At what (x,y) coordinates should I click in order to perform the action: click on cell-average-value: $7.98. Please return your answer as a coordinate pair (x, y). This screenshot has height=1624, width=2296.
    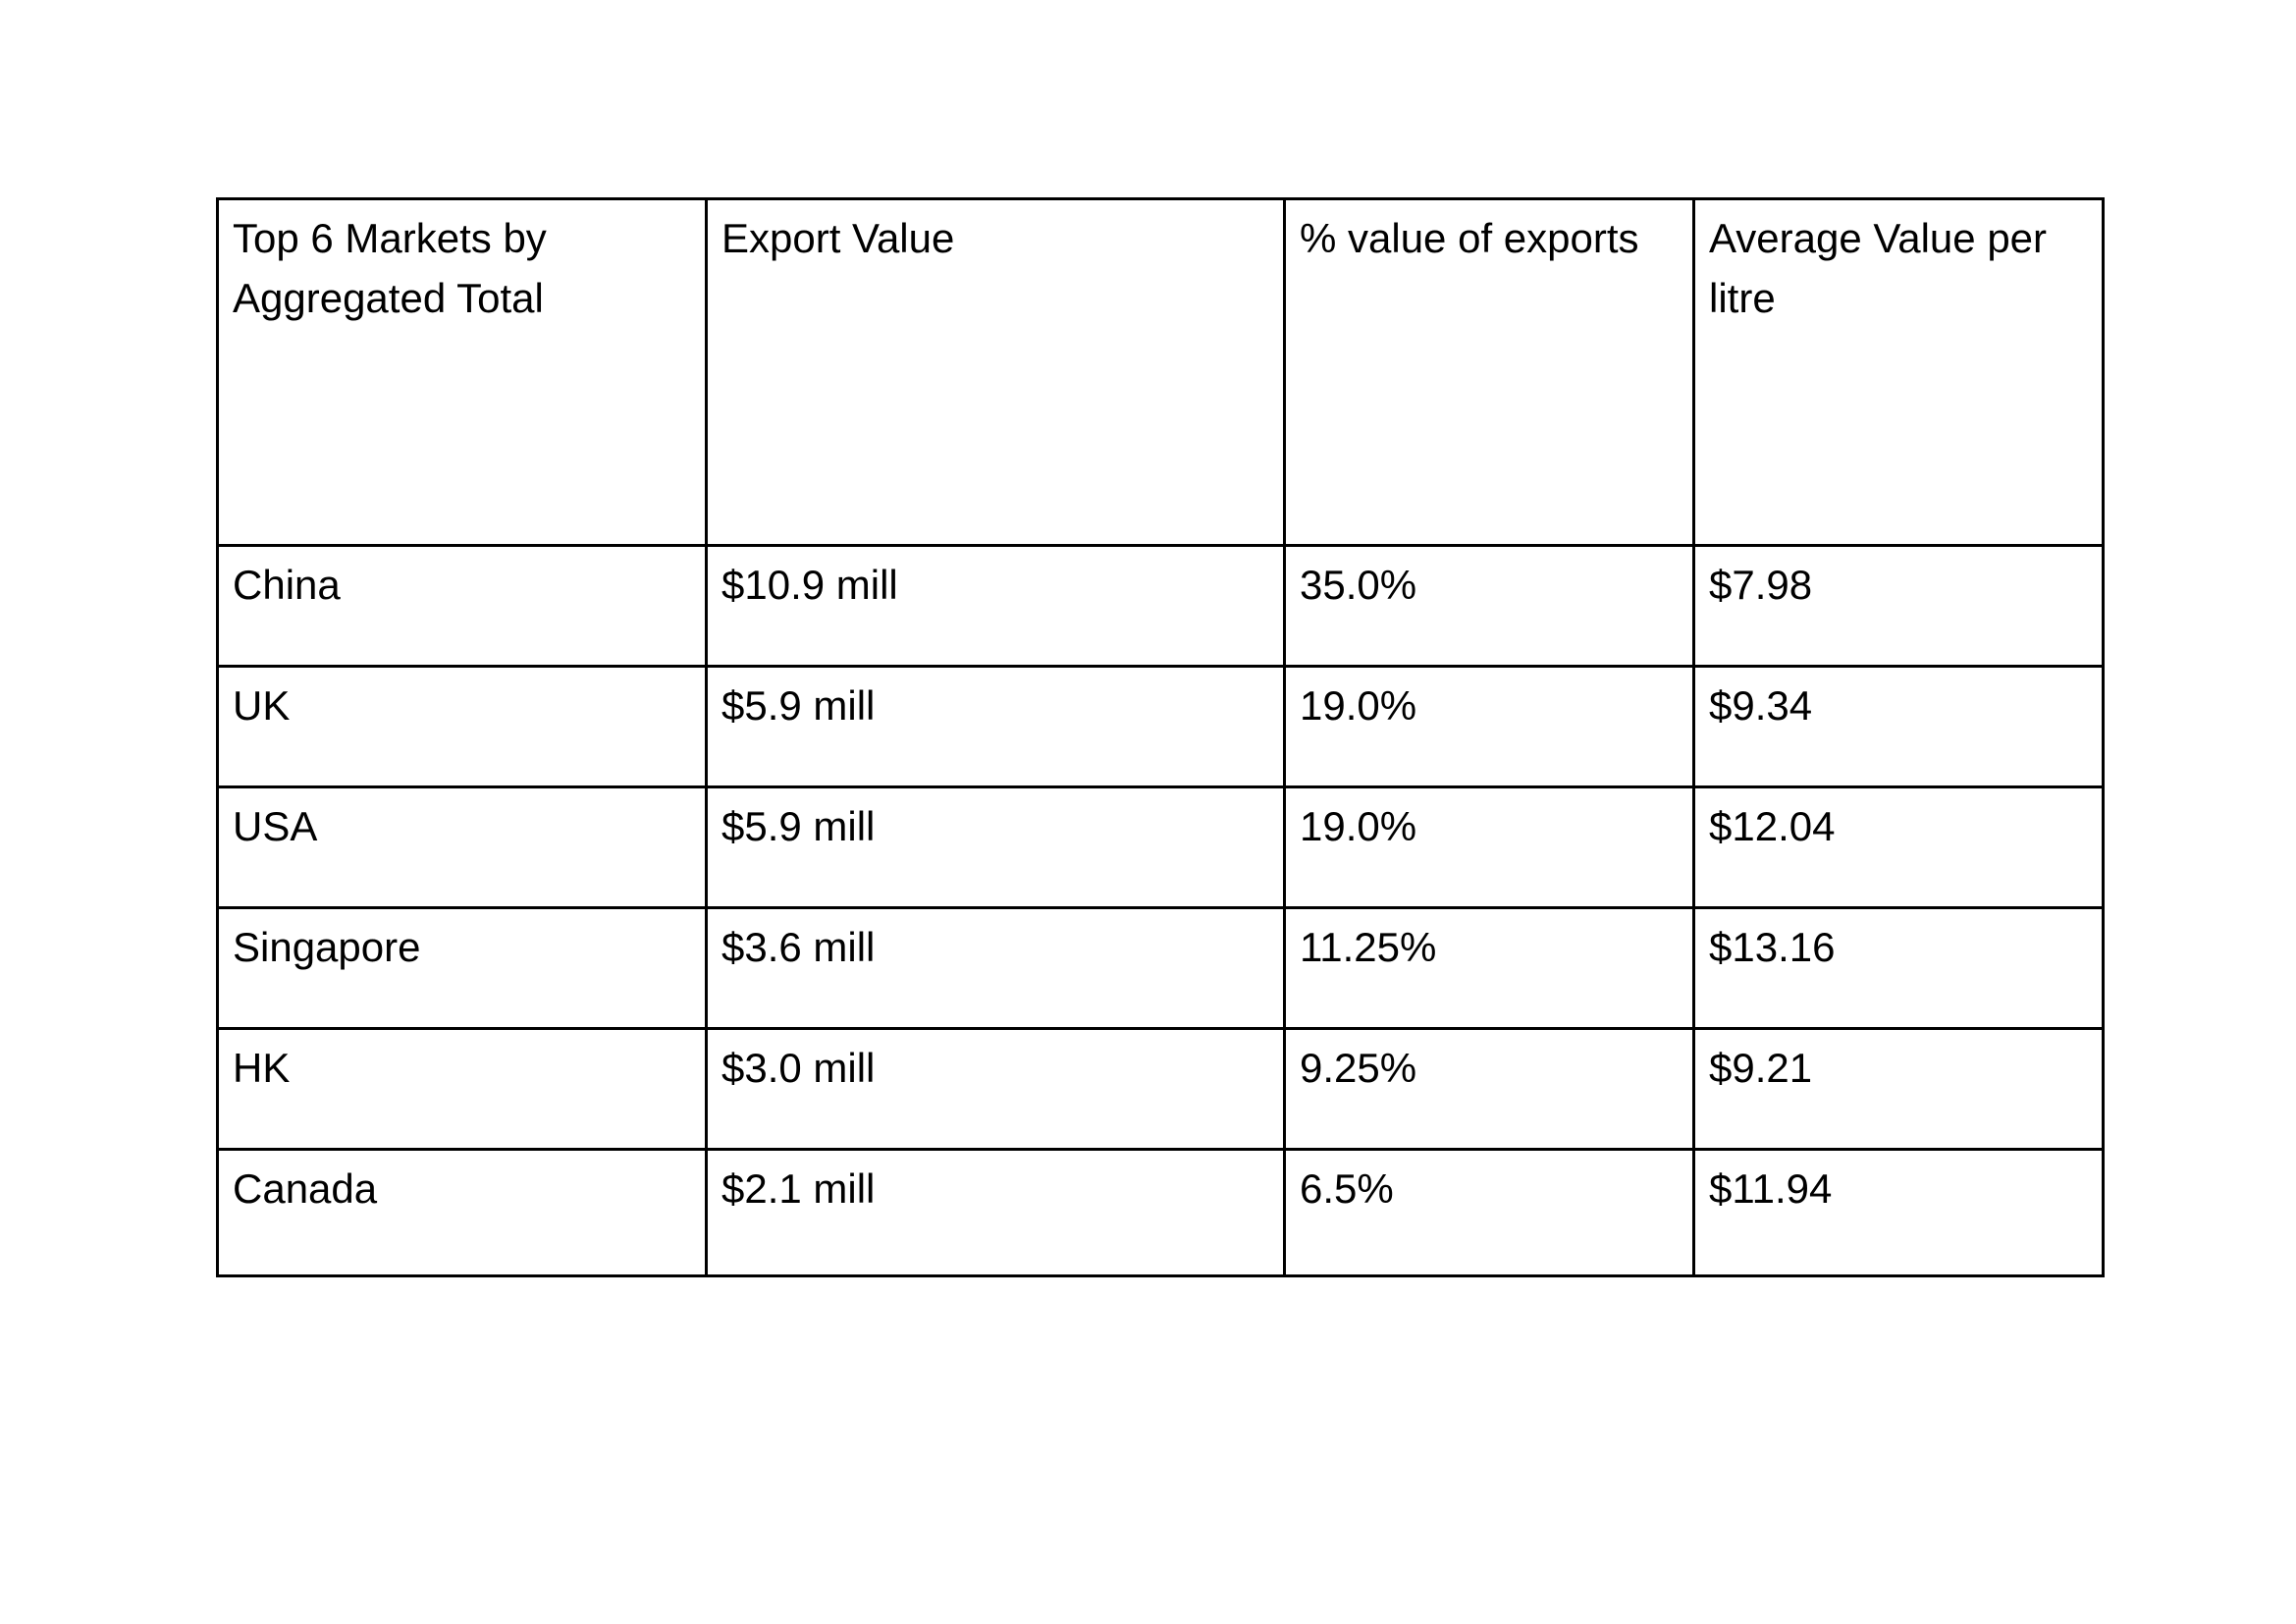
    Looking at the image, I should click on (1898, 606).